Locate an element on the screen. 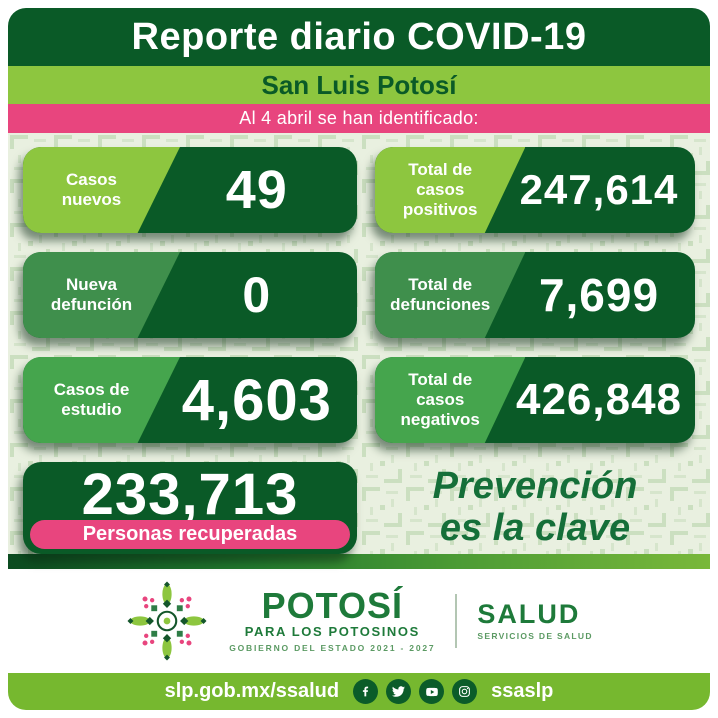 Image resolution: width=718 pixels, height=718 pixels. recovered-value: 233,713 is located at coordinates (190, 494).